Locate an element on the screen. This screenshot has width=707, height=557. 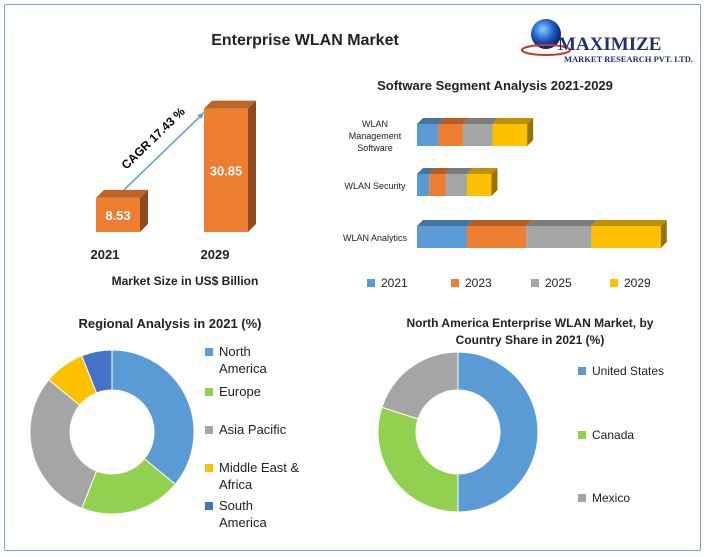
cagr-arrow is located at coordinates (164, 151).